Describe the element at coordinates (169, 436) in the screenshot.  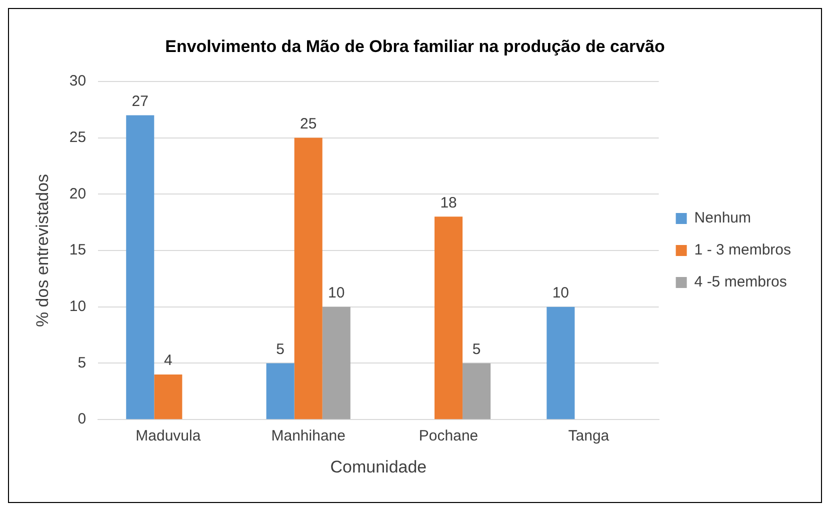
I see `x-tick-label: Maduvula` at that location.